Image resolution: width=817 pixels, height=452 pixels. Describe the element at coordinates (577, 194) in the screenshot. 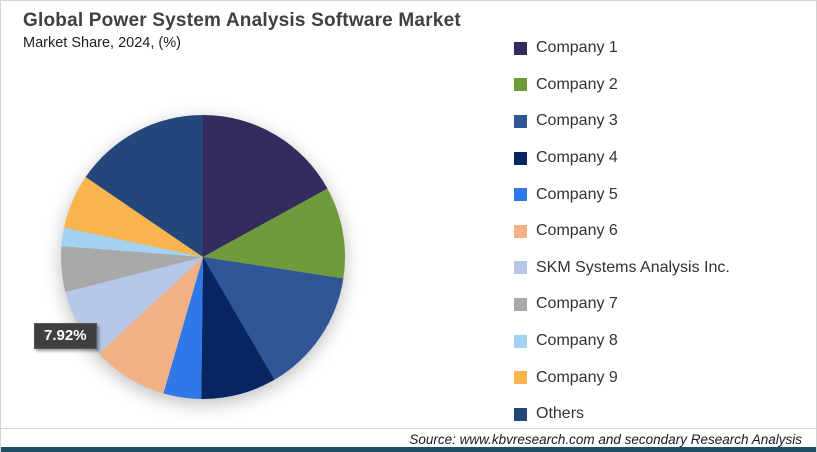

I see `legend-label: Company 5` at that location.